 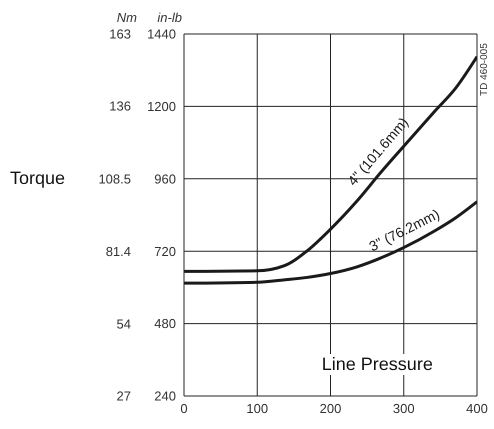 I want to click on x-tick-label: 200, so click(x=331, y=408).